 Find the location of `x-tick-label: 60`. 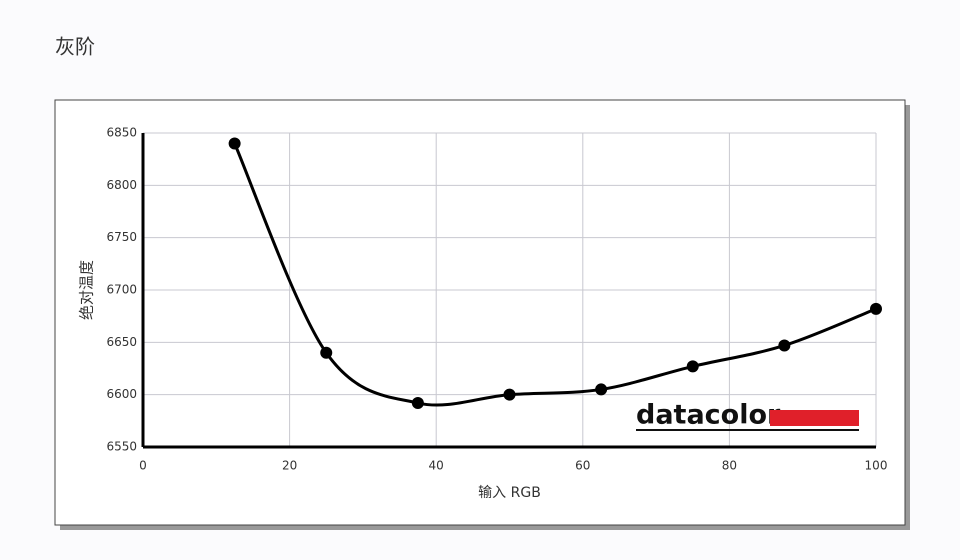

x-tick-label: 60 is located at coordinates (582, 466).